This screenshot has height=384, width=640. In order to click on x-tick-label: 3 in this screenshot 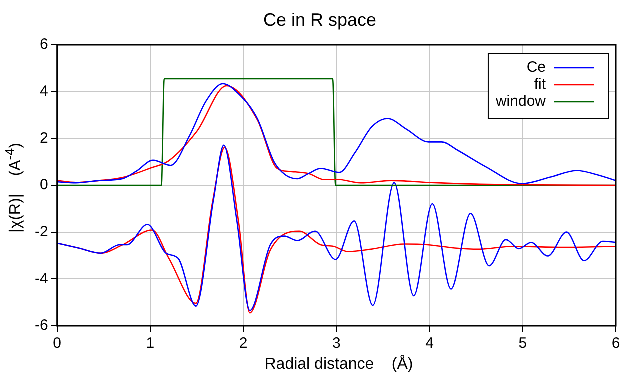, I will do `click(336, 343)`.